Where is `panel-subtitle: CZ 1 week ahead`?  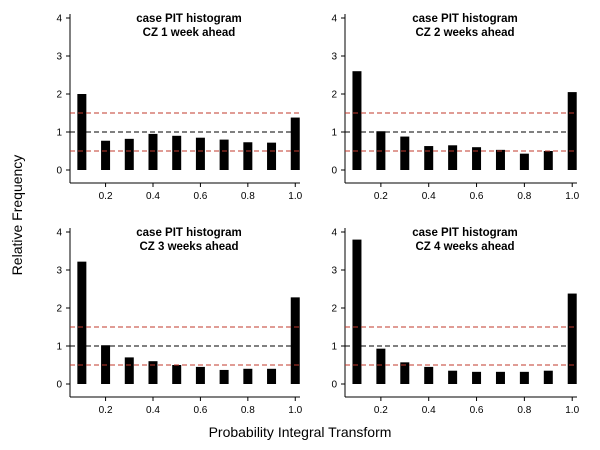
panel-subtitle: CZ 1 week ahead is located at coordinates (189, 33).